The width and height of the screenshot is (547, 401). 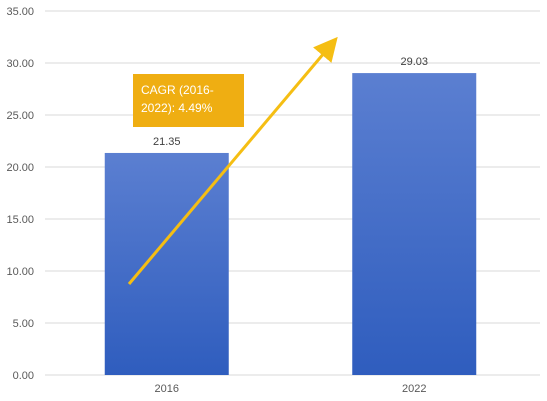 What do you see at coordinates (20, 116) in the screenshot?
I see `y-tick-label: 25.00` at bounding box center [20, 116].